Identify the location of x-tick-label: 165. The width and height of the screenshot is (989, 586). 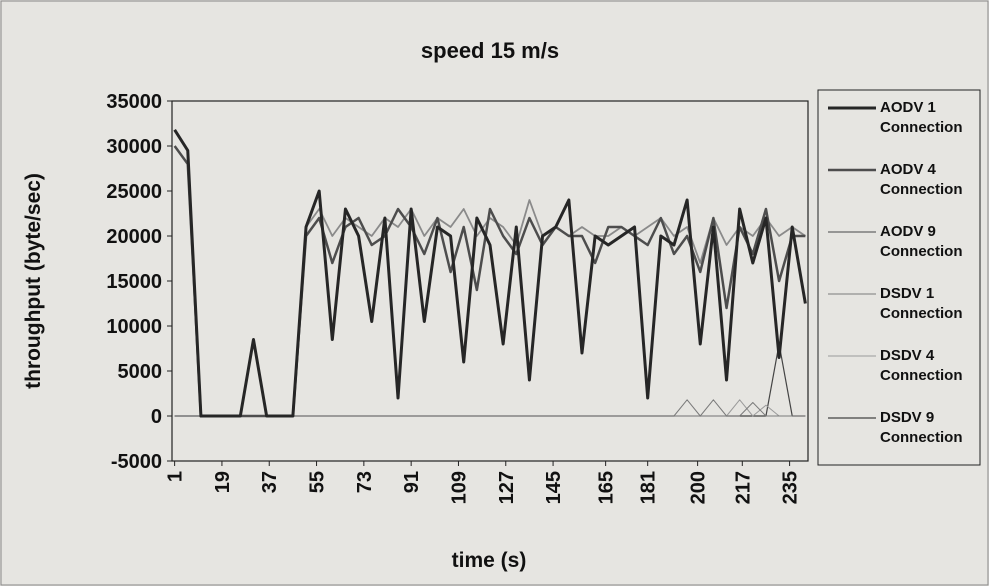
(607, 487).